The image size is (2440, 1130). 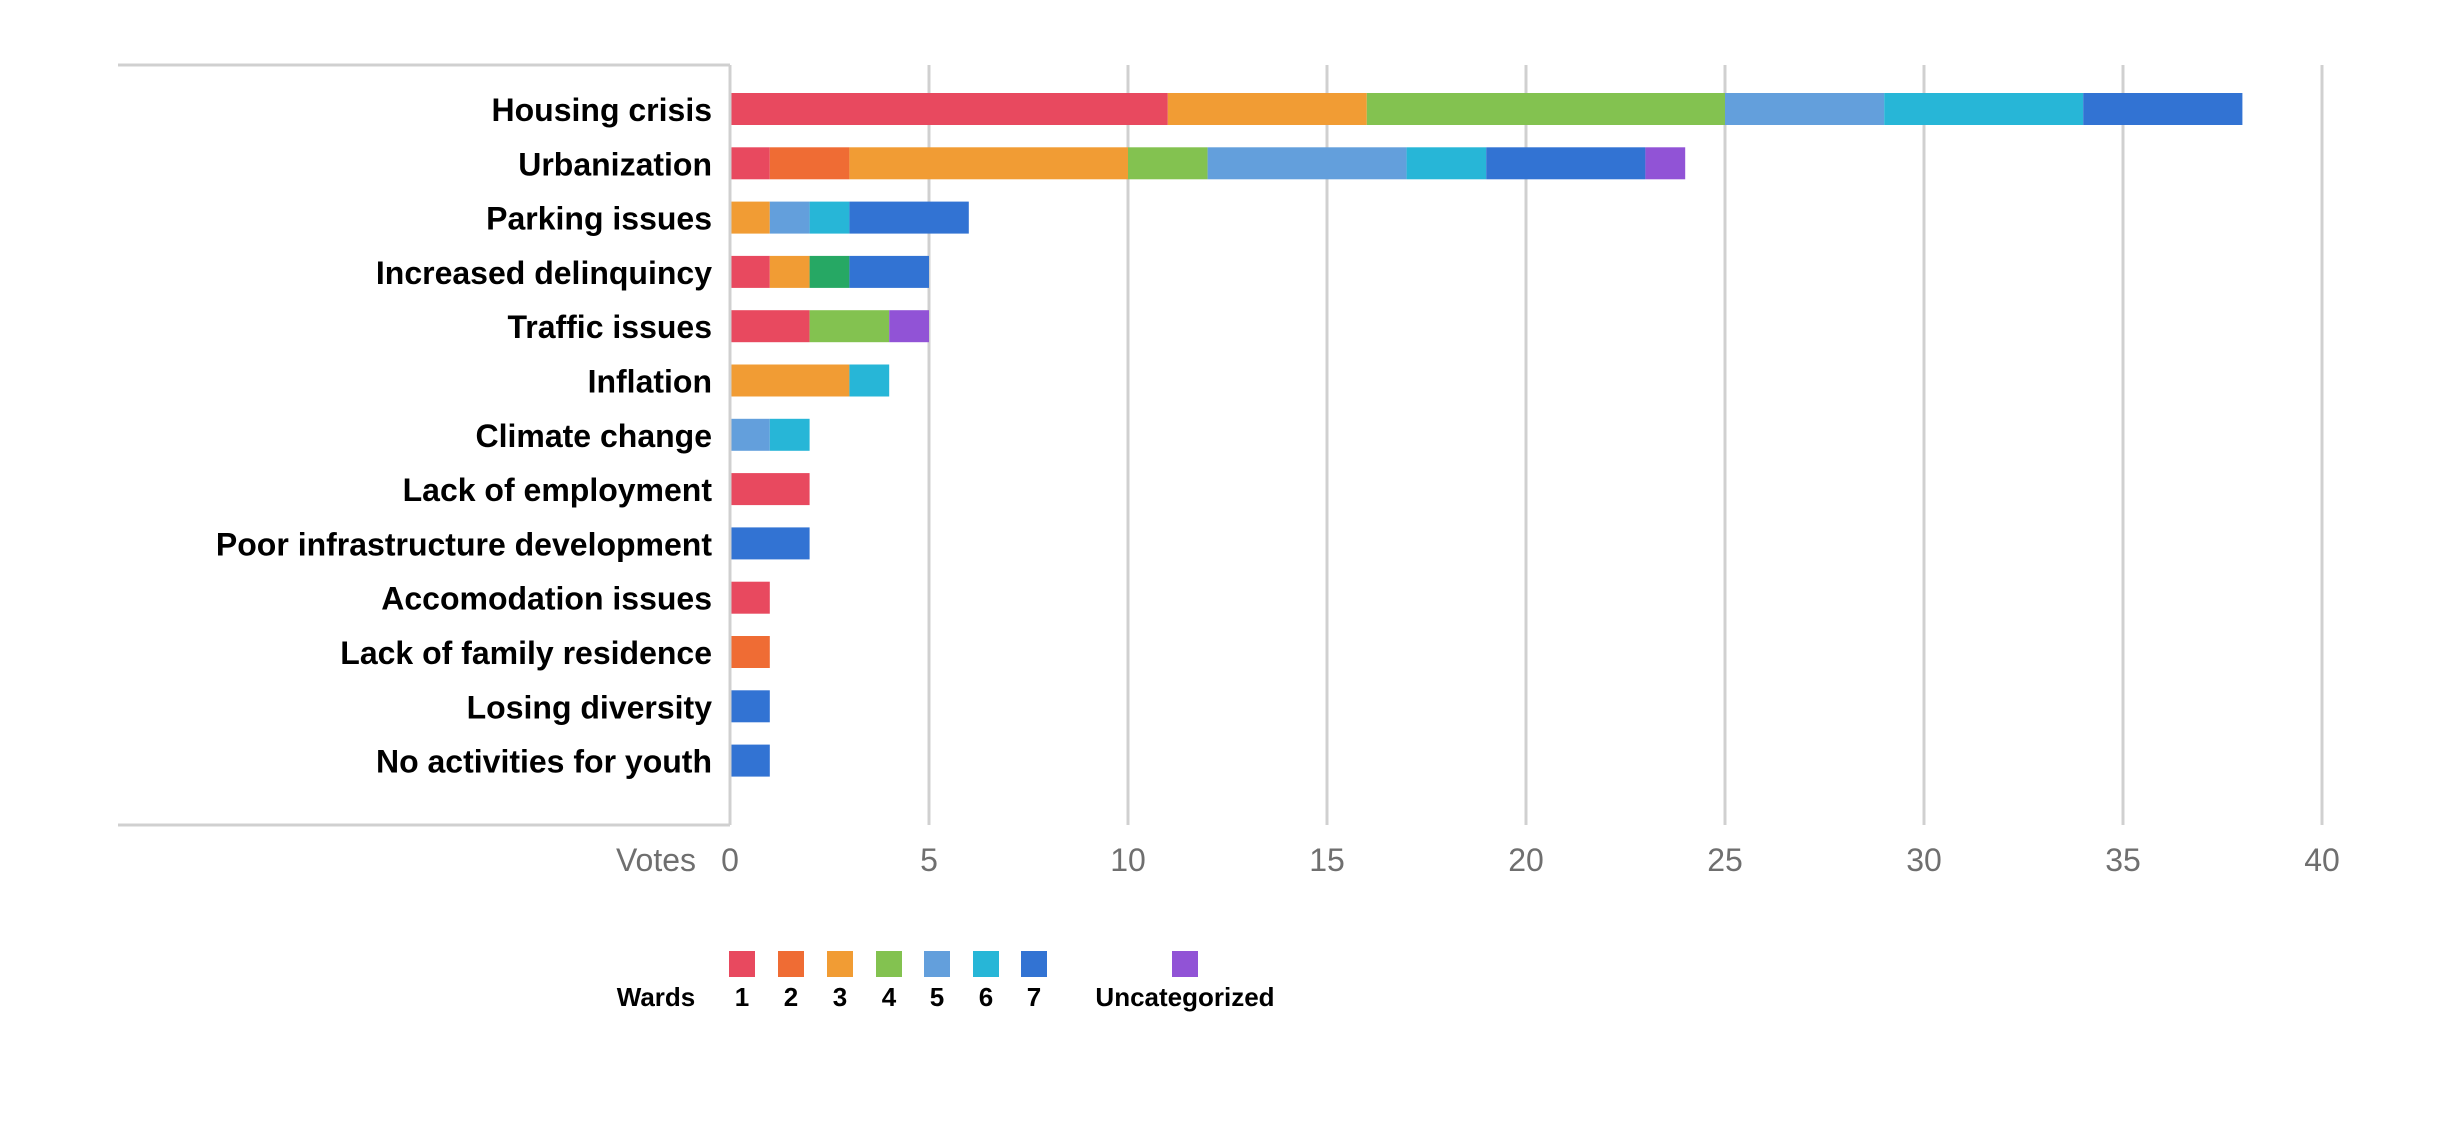 What do you see at coordinates (1725, 860) in the screenshot?
I see `x-tick-label-25: 25` at bounding box center [1725, 860].